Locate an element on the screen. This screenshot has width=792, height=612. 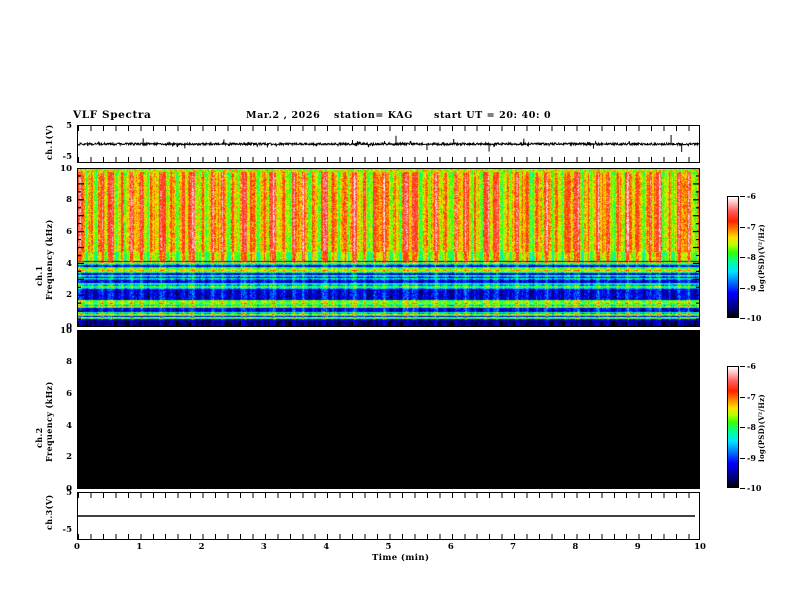
panel-ch3-waveform is located at coordinates (388, 516).